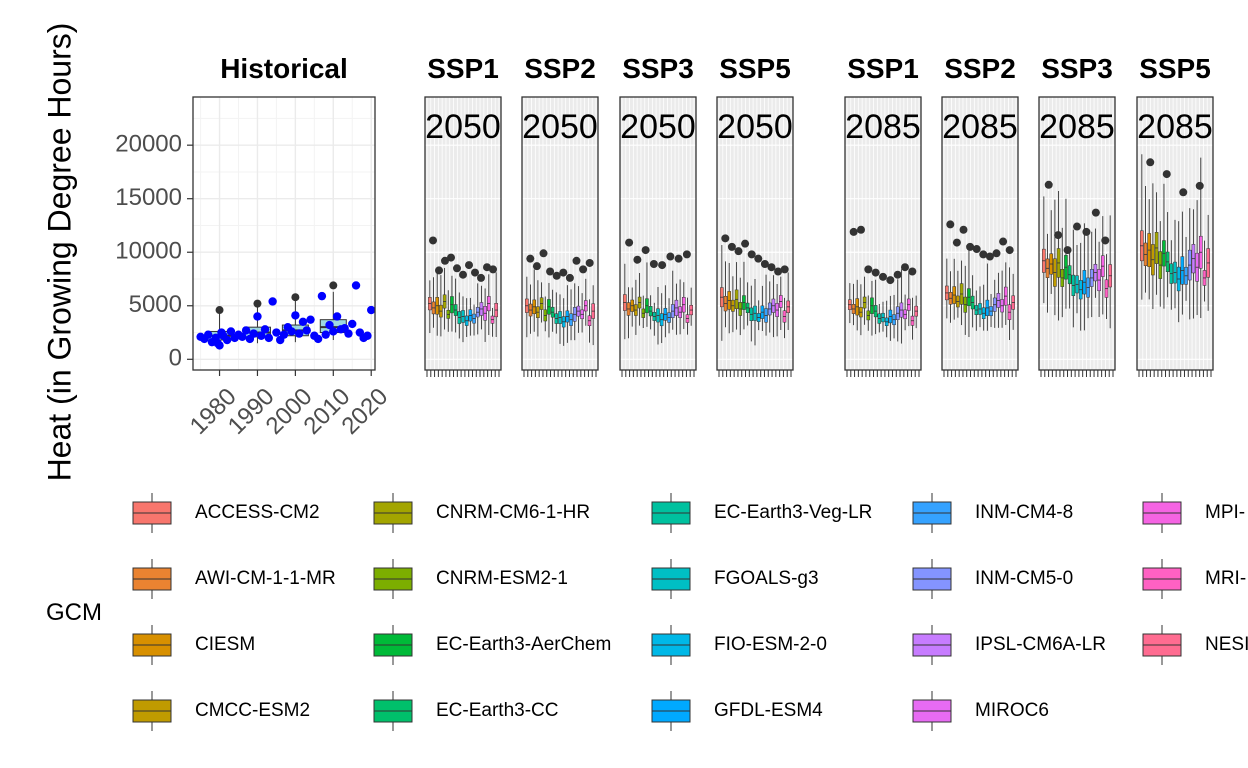 Image resolution: width=1248 pixels, height=768 pixels. I want to click on projection-panel: SSP1 2085, so click(883, 215).